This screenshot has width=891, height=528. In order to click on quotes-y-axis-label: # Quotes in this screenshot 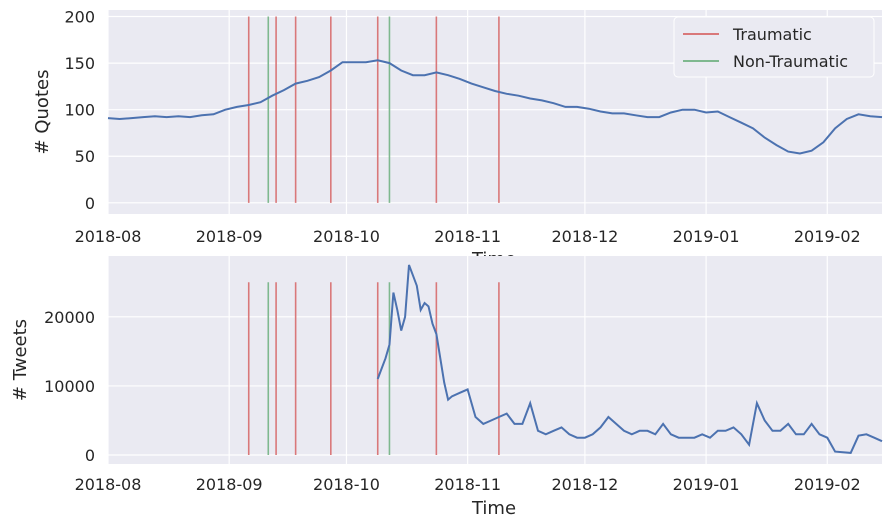, I will do `click(42, 112)`.